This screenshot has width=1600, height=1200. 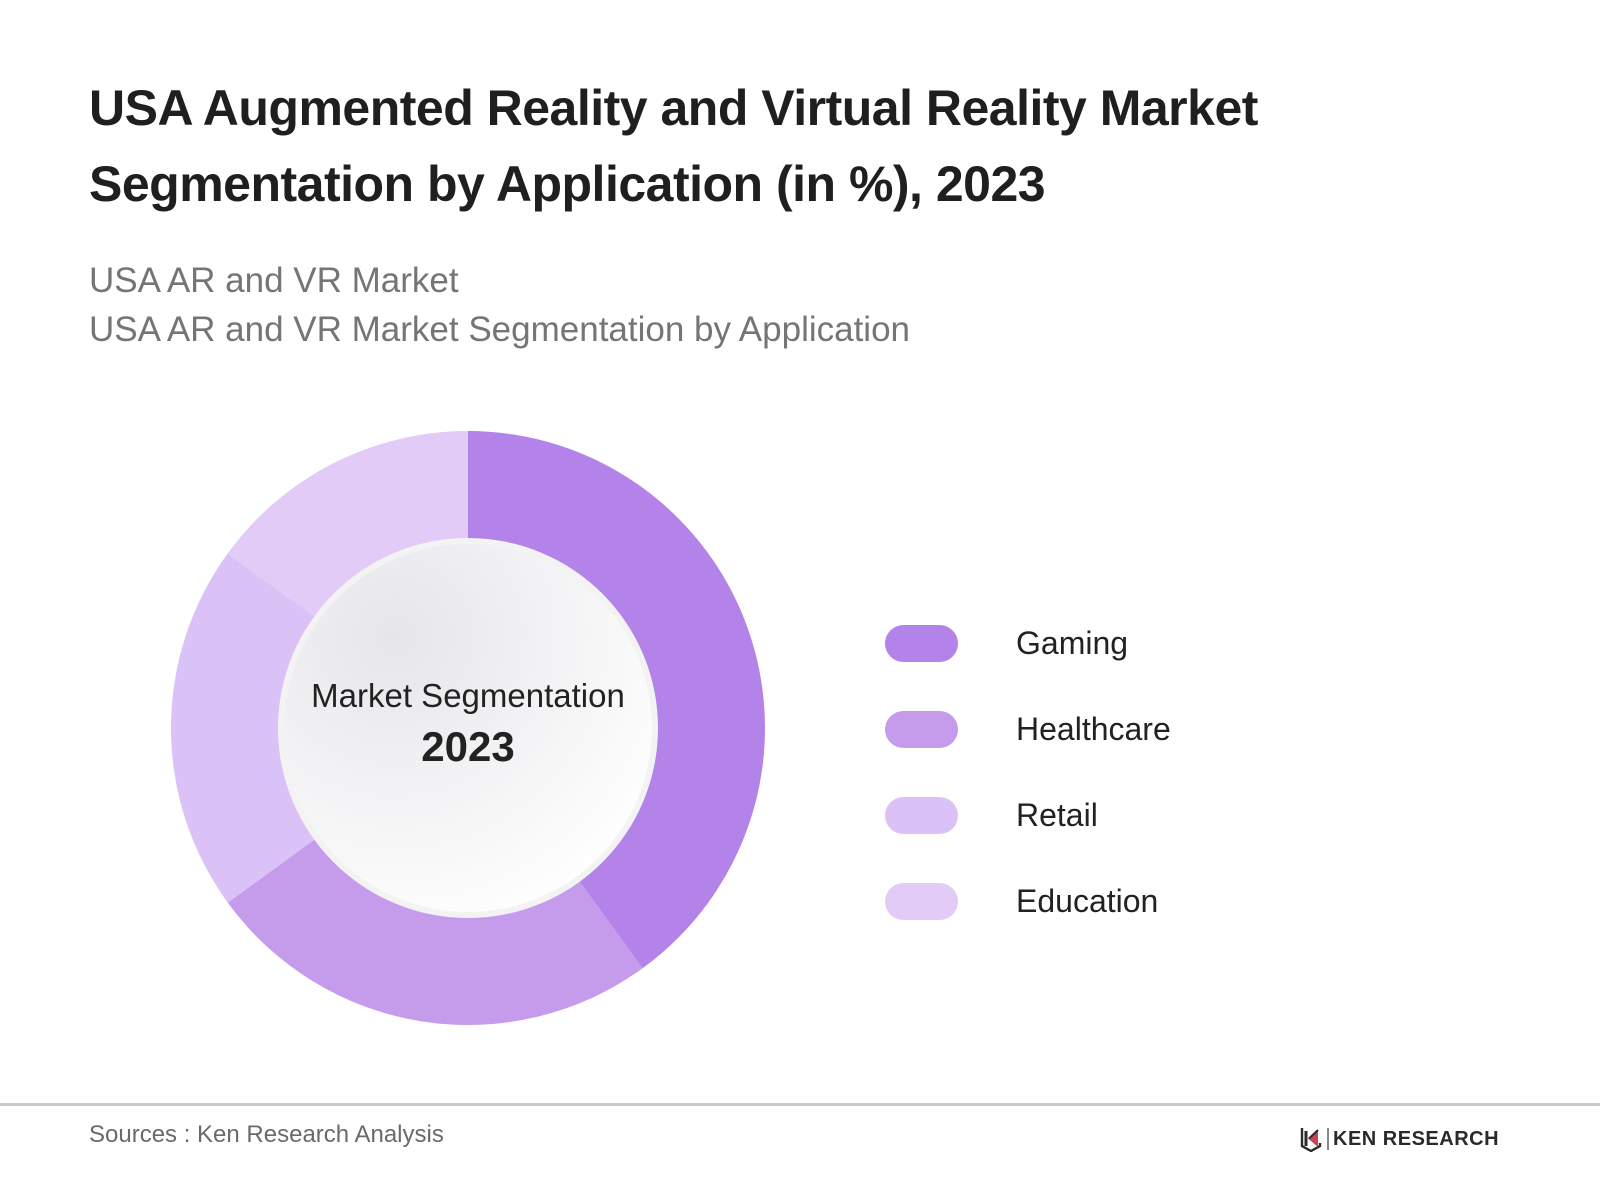 What do you see at coordinates (468, 695) in the screenshot?
I see `center-label-text: Market Segmentation` at bounding box center [468, 695].